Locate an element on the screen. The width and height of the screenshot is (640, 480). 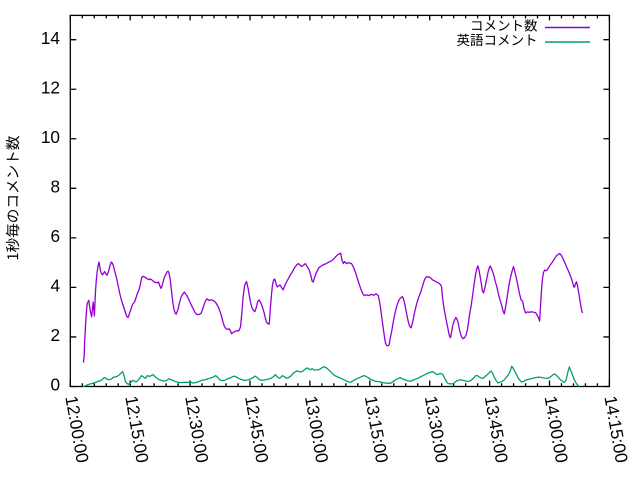
svg-text: 10 is located at coordinates (50, 137).